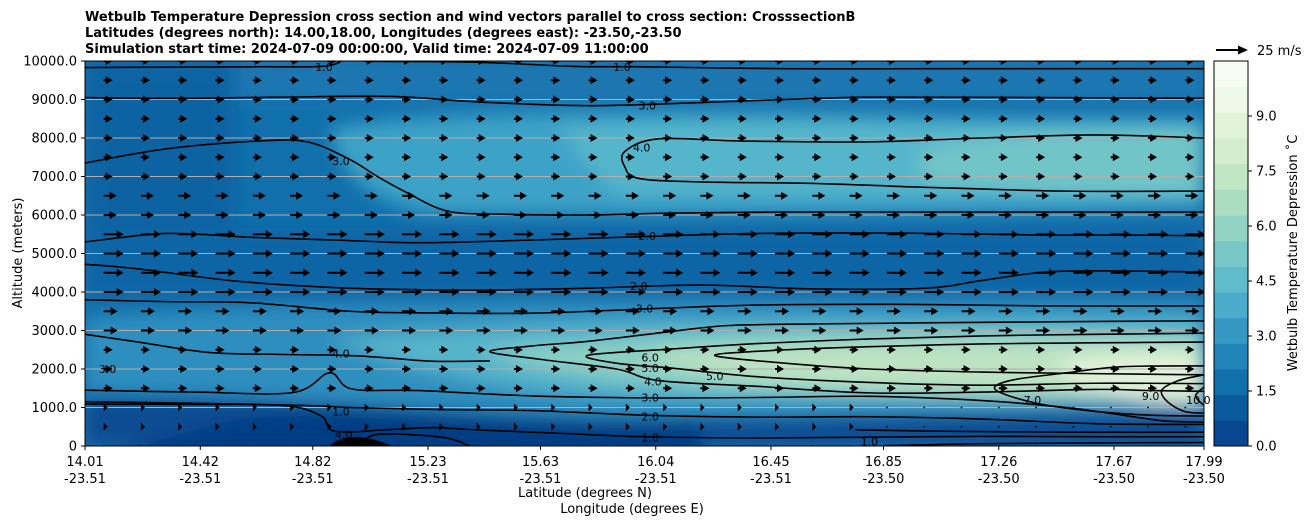  Describe the element at coordinates (55, 100) in the screenshot. I see `y-tick-label: 9000.0` at that location.